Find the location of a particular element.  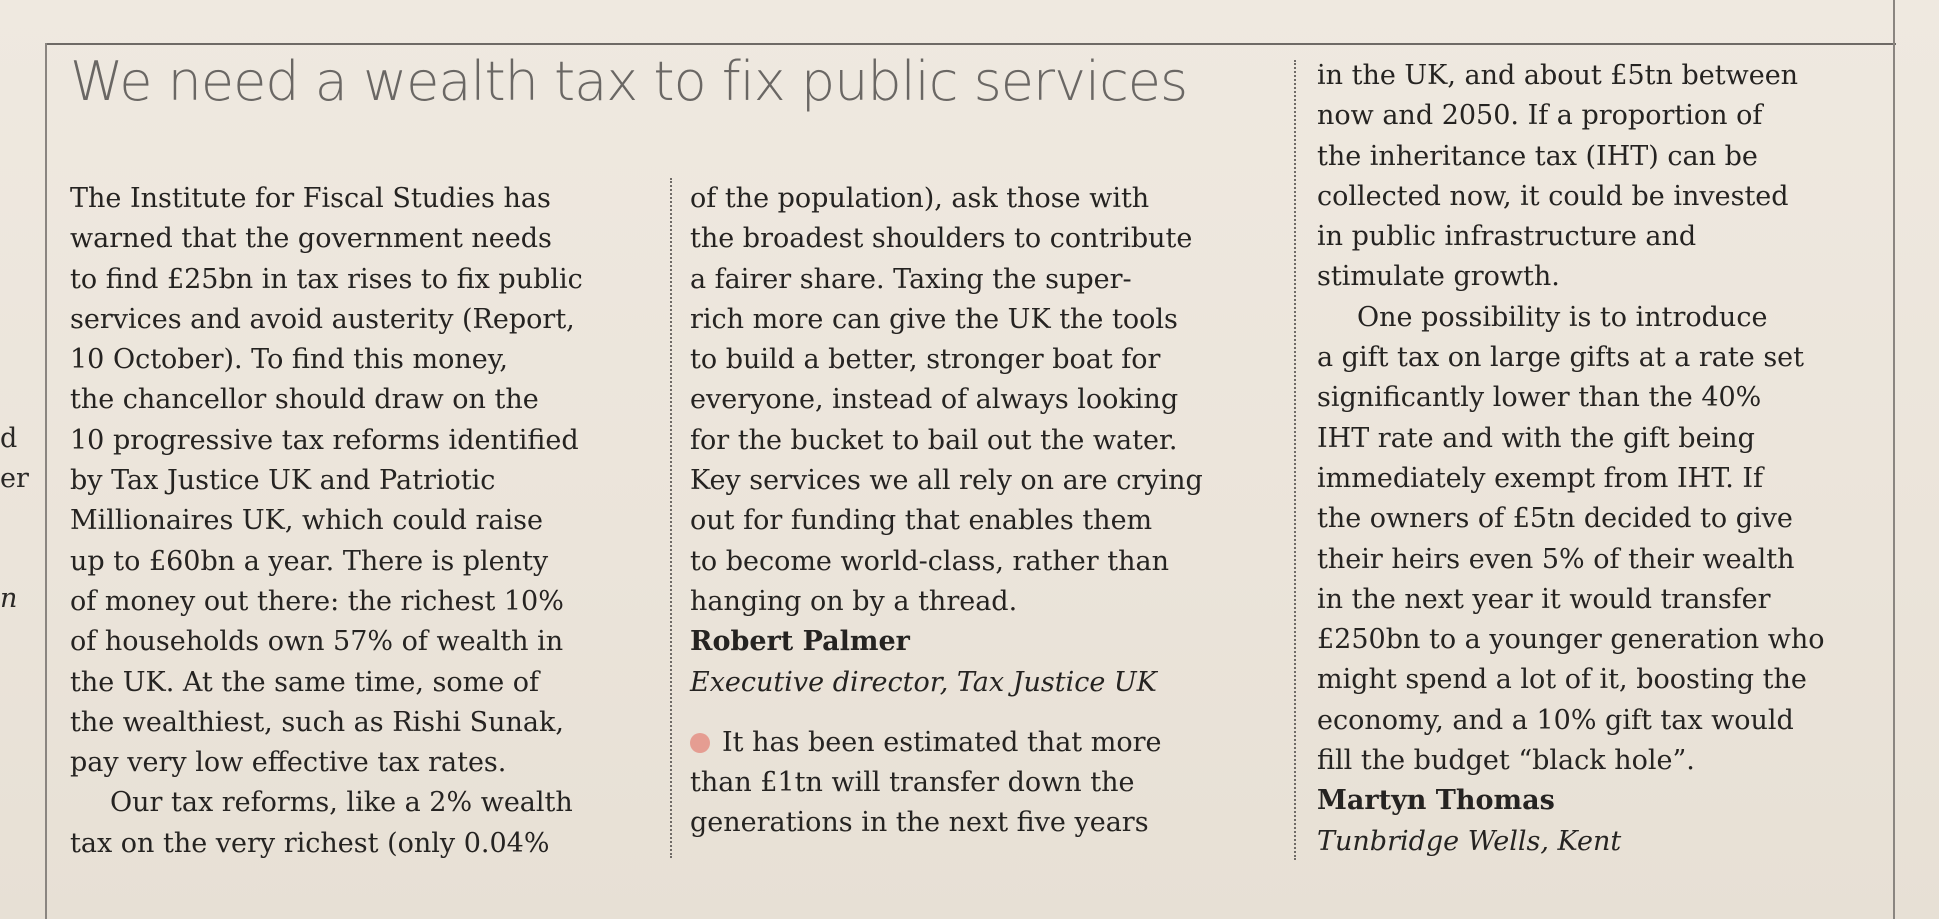

body-line: hanging on by a thread. is located at coordinates (854, 601).